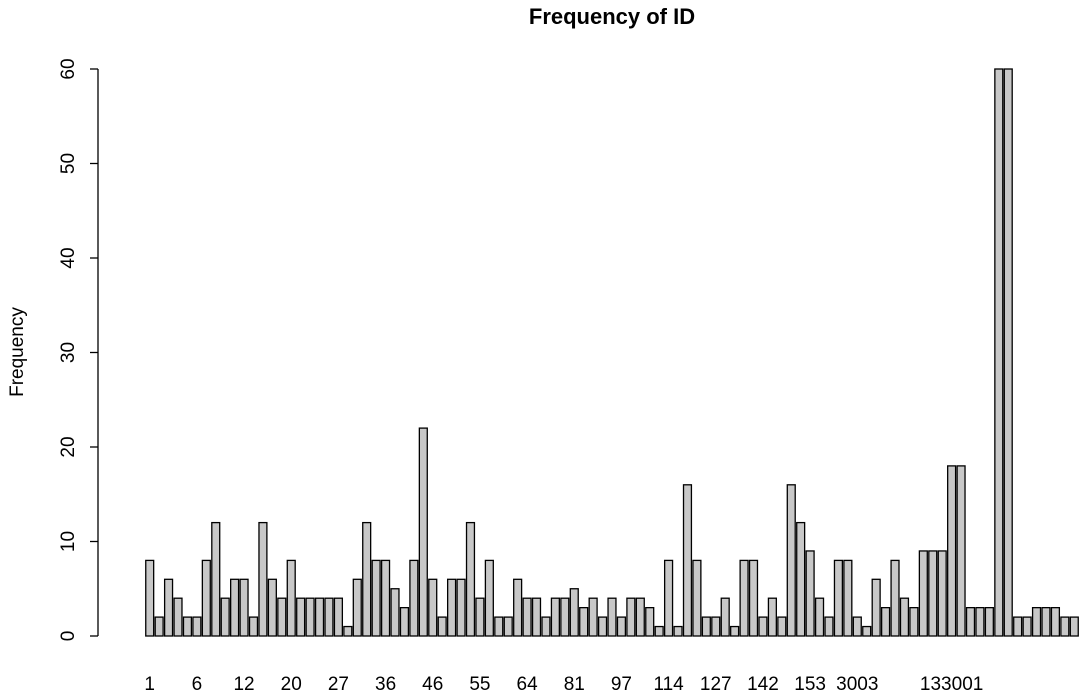  I want to click on y-tick-label: 50, so click(68, 163).